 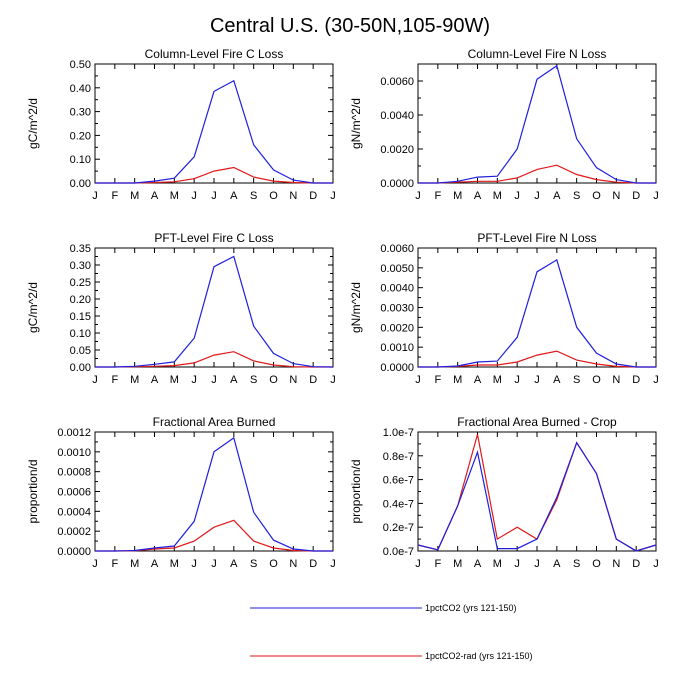 What do you see at coordinates (74, 512) in the screenshot?
I see `y-tick-label: 0.0004` at bounding box center [74, 512].